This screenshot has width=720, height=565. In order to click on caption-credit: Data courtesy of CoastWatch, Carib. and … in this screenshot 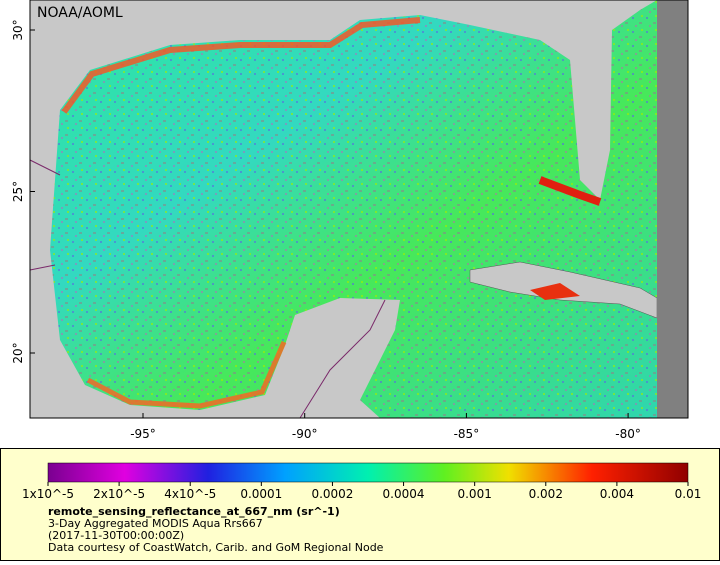, I will do `click(216, 547)`.